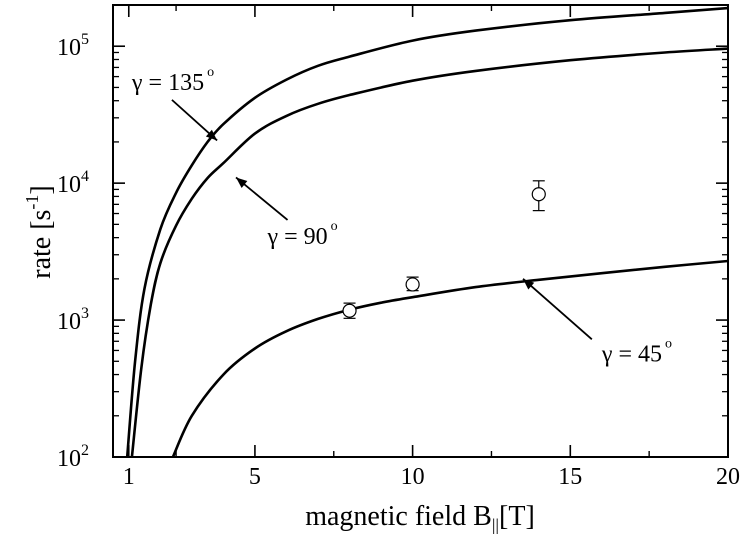  What do you see at coordinates (255, 477) in the screenshot?
I see `x-tick-label: 5` at bounding box center [255, 477].